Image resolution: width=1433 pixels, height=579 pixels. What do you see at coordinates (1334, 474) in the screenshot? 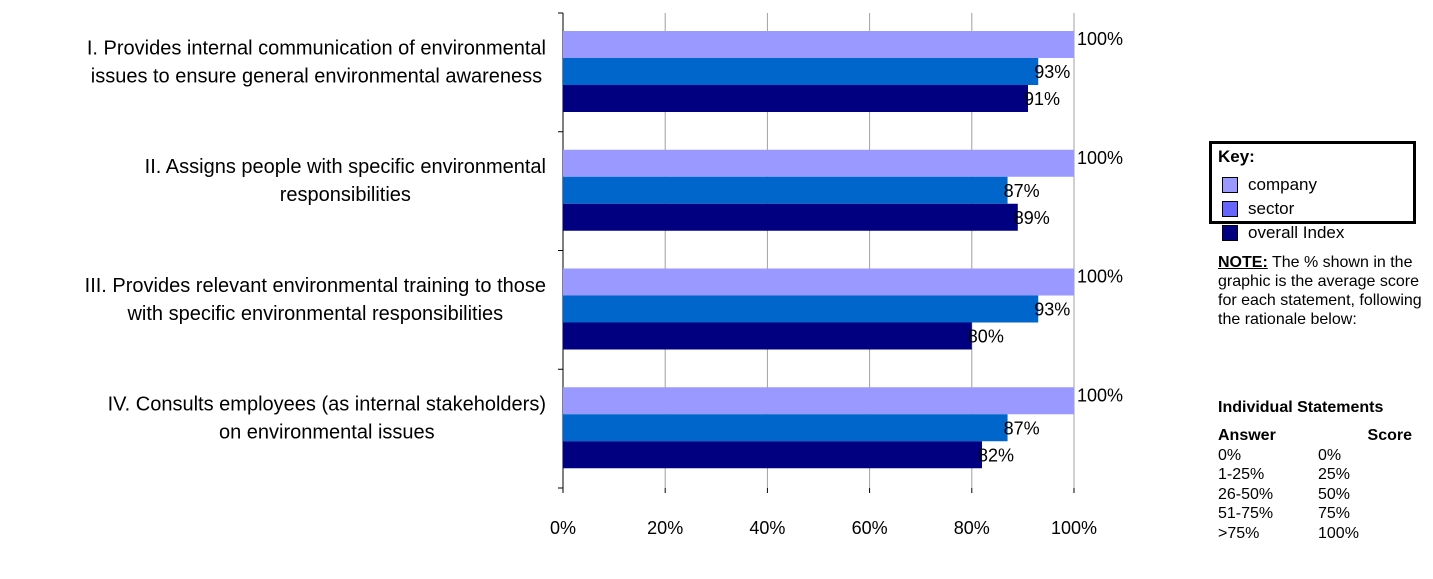
I see `score-table-score: 25%` at bounding box center [1334, 474].